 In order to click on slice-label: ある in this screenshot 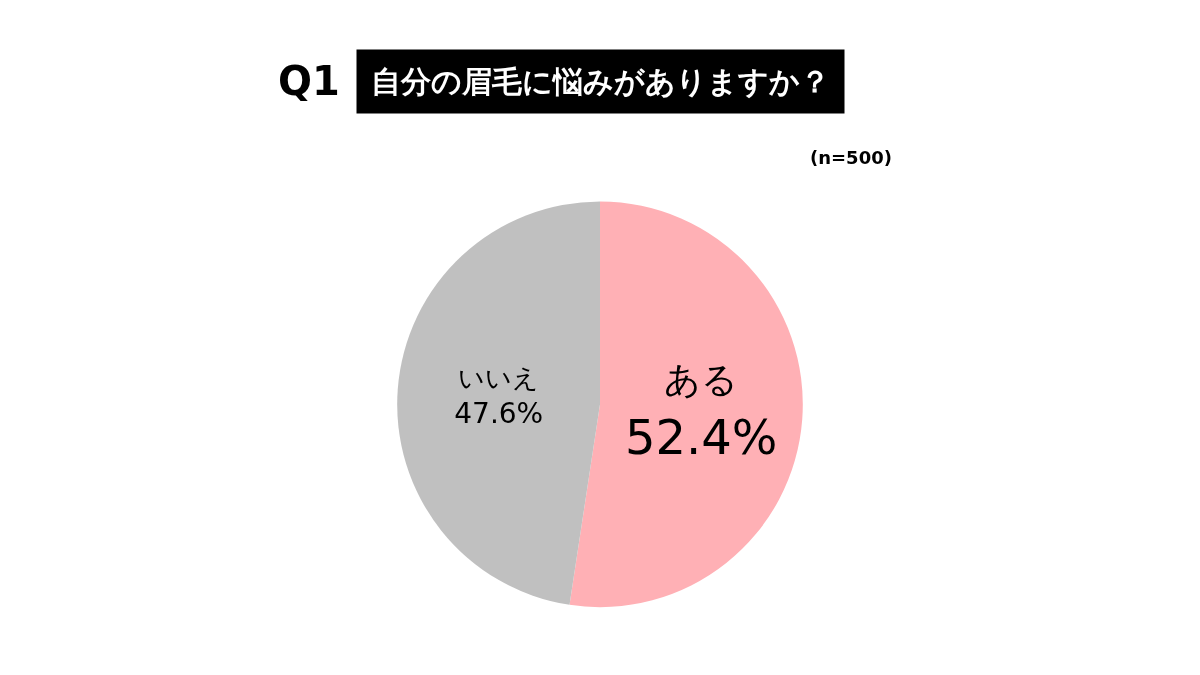, I will do `click(701, 379)`.